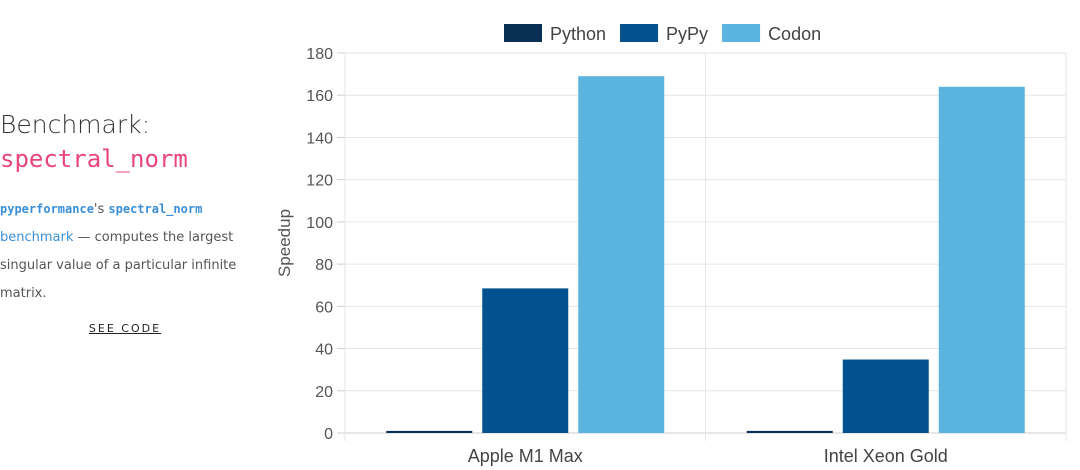 This screenshot has width=1080, height=470. I want to click on y-tick-label: 40, so click(324, 350).